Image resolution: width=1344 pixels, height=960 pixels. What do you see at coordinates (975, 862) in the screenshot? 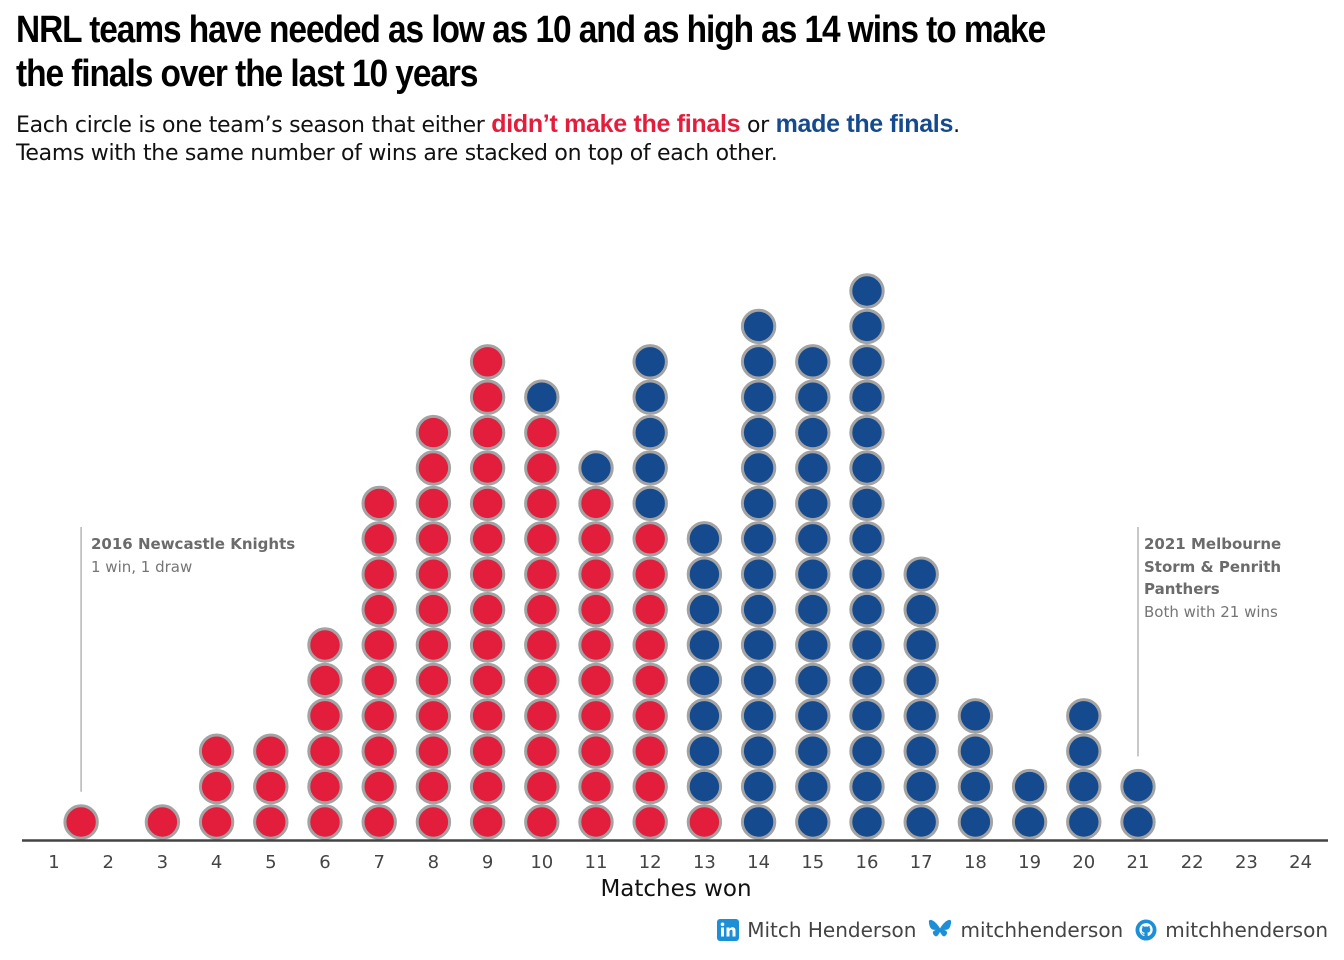
I see `x-tick-label: 18` at bounding box center [975, 862].